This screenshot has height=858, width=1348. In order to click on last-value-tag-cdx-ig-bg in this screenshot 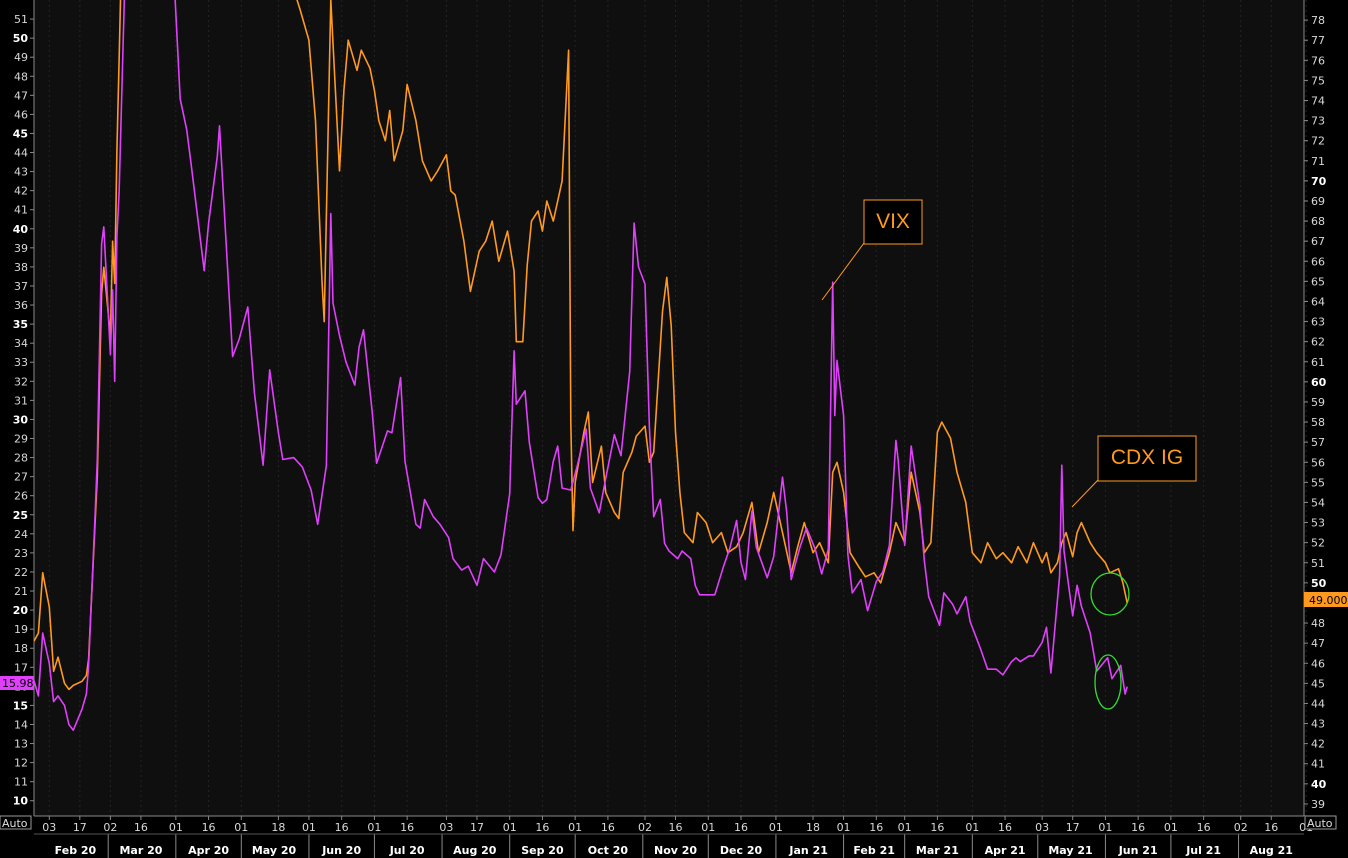, I will do `click(1326, 599)`.